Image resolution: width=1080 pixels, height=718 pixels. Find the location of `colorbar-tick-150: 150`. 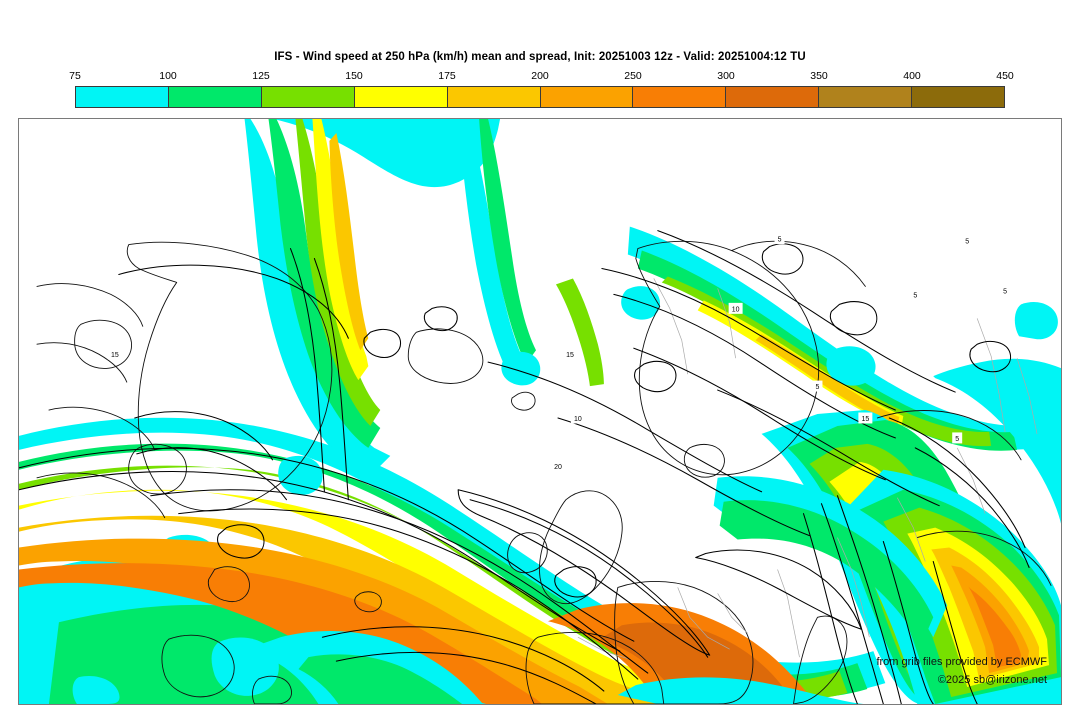

colorbar-tick-150: 150 is located at coordinates (354, 76).